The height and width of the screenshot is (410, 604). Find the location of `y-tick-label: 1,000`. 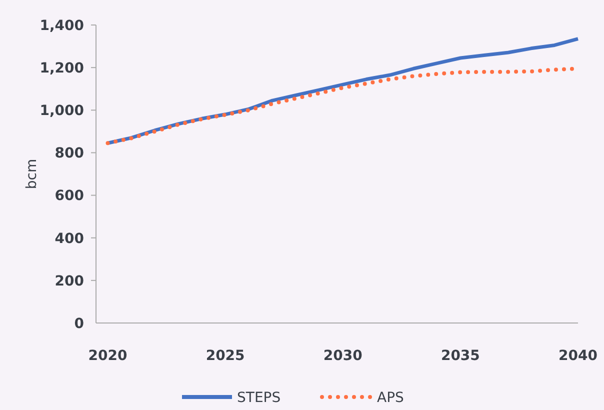

y-tick-label: 1,000 is located at coordinates (62, 111).